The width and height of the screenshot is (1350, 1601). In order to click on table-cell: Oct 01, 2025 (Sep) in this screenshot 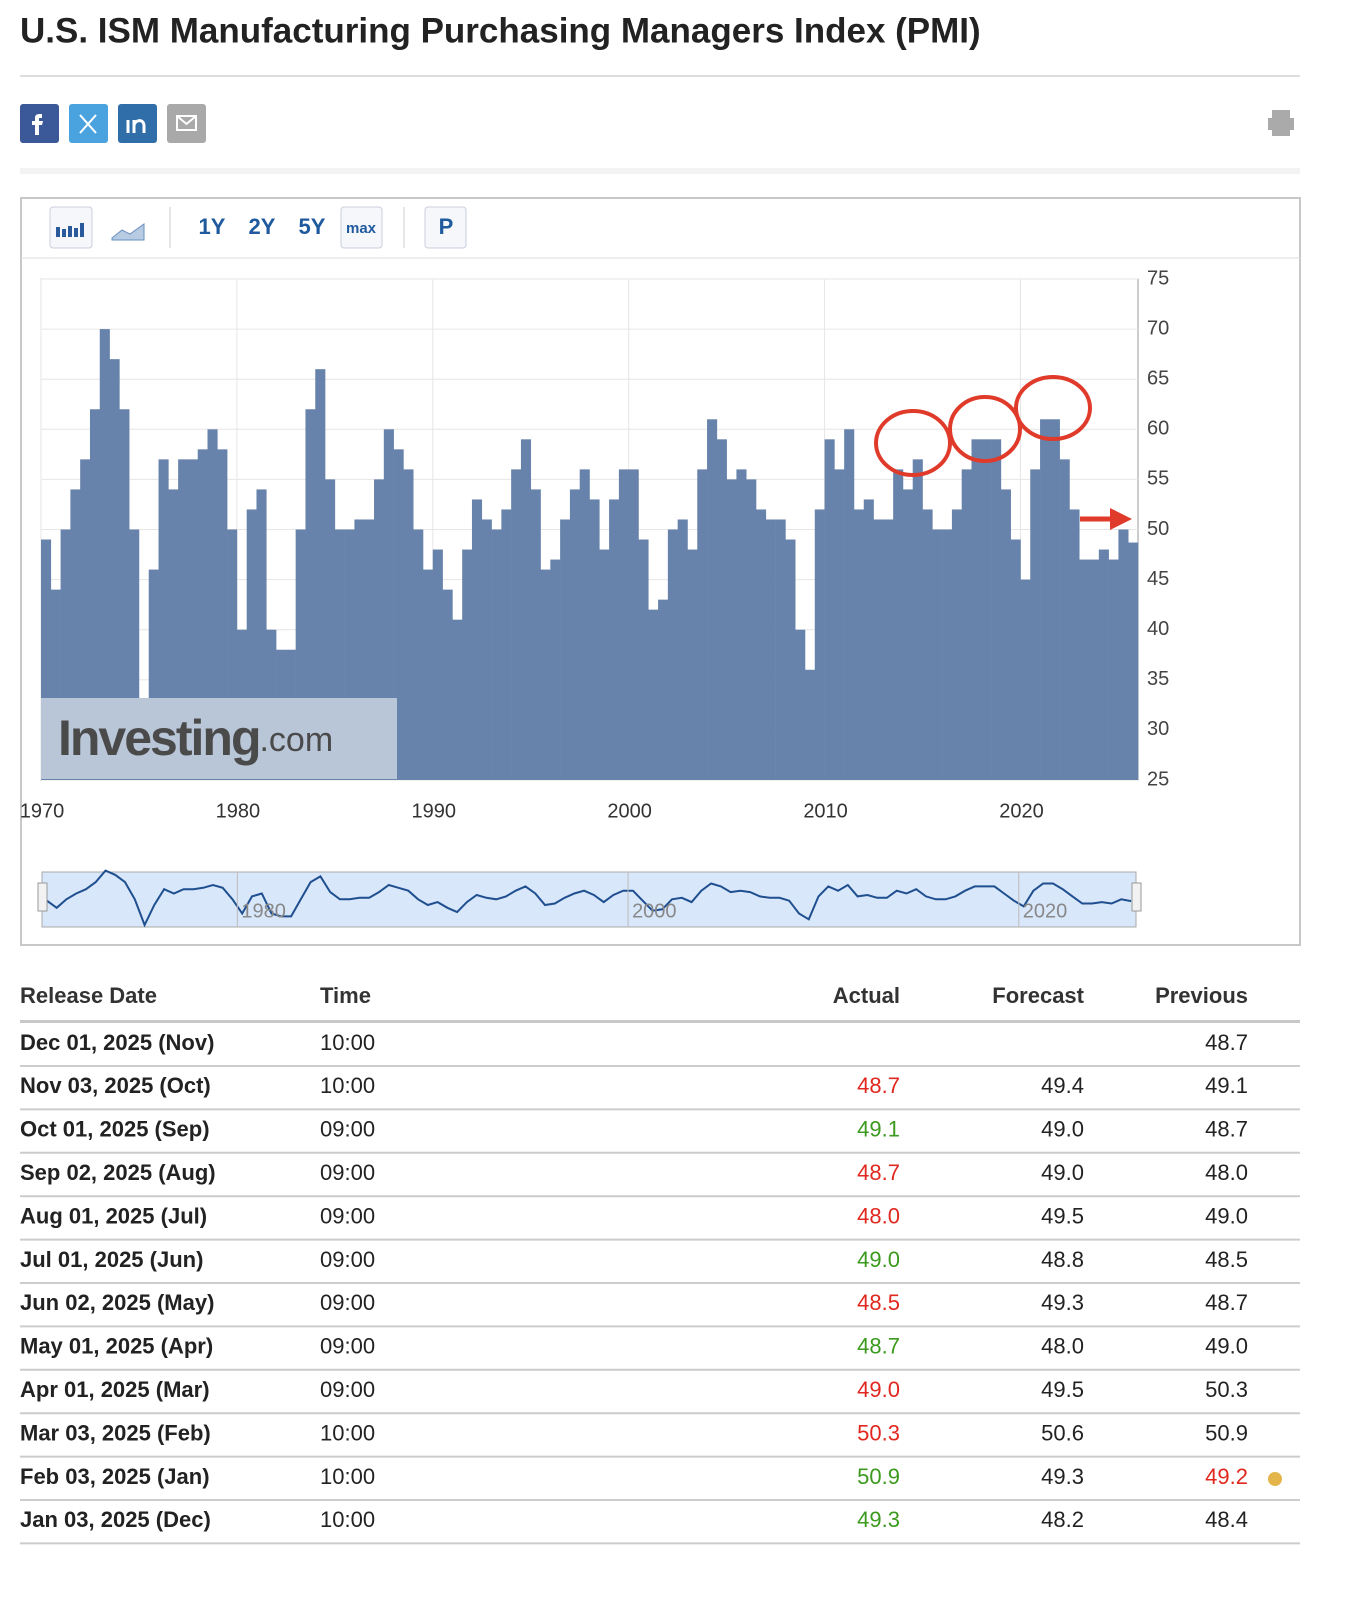, I will do `click(115, 1129)`.